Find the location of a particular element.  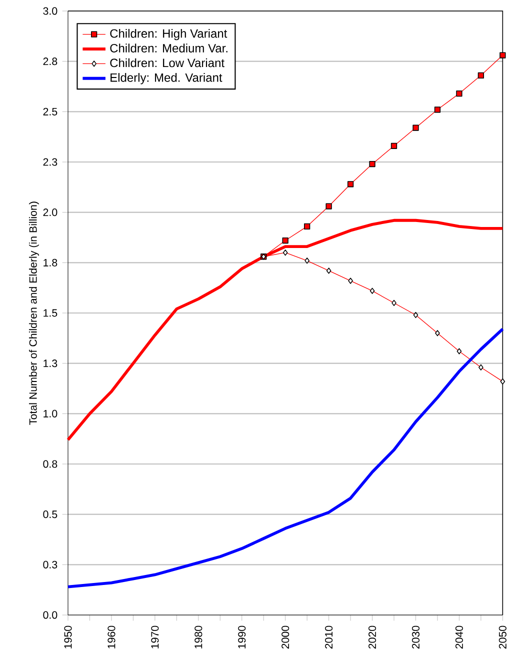

y-tick-label: 0.5 is located at coordinates (50, 514).